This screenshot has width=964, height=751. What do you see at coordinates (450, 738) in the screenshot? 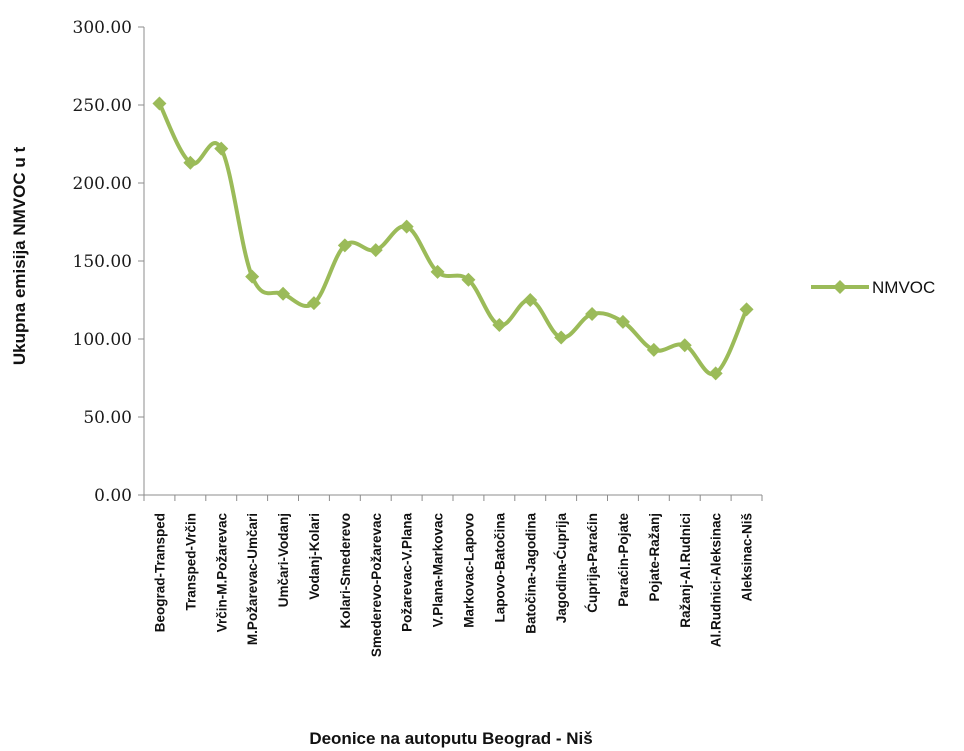
I see `x-axis-title: Deonice na autoputu Beograd - Niš` at bounding box center [450, 738].